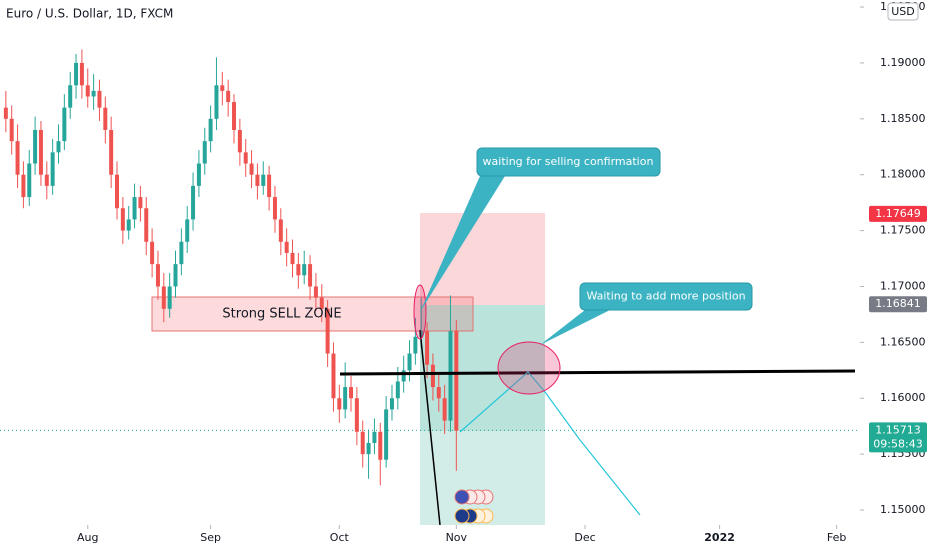 This screenshot has width=932, height=550. Describe the element at coordinates (482, 259) in the screenshot. I see `stop-zone` at that location.